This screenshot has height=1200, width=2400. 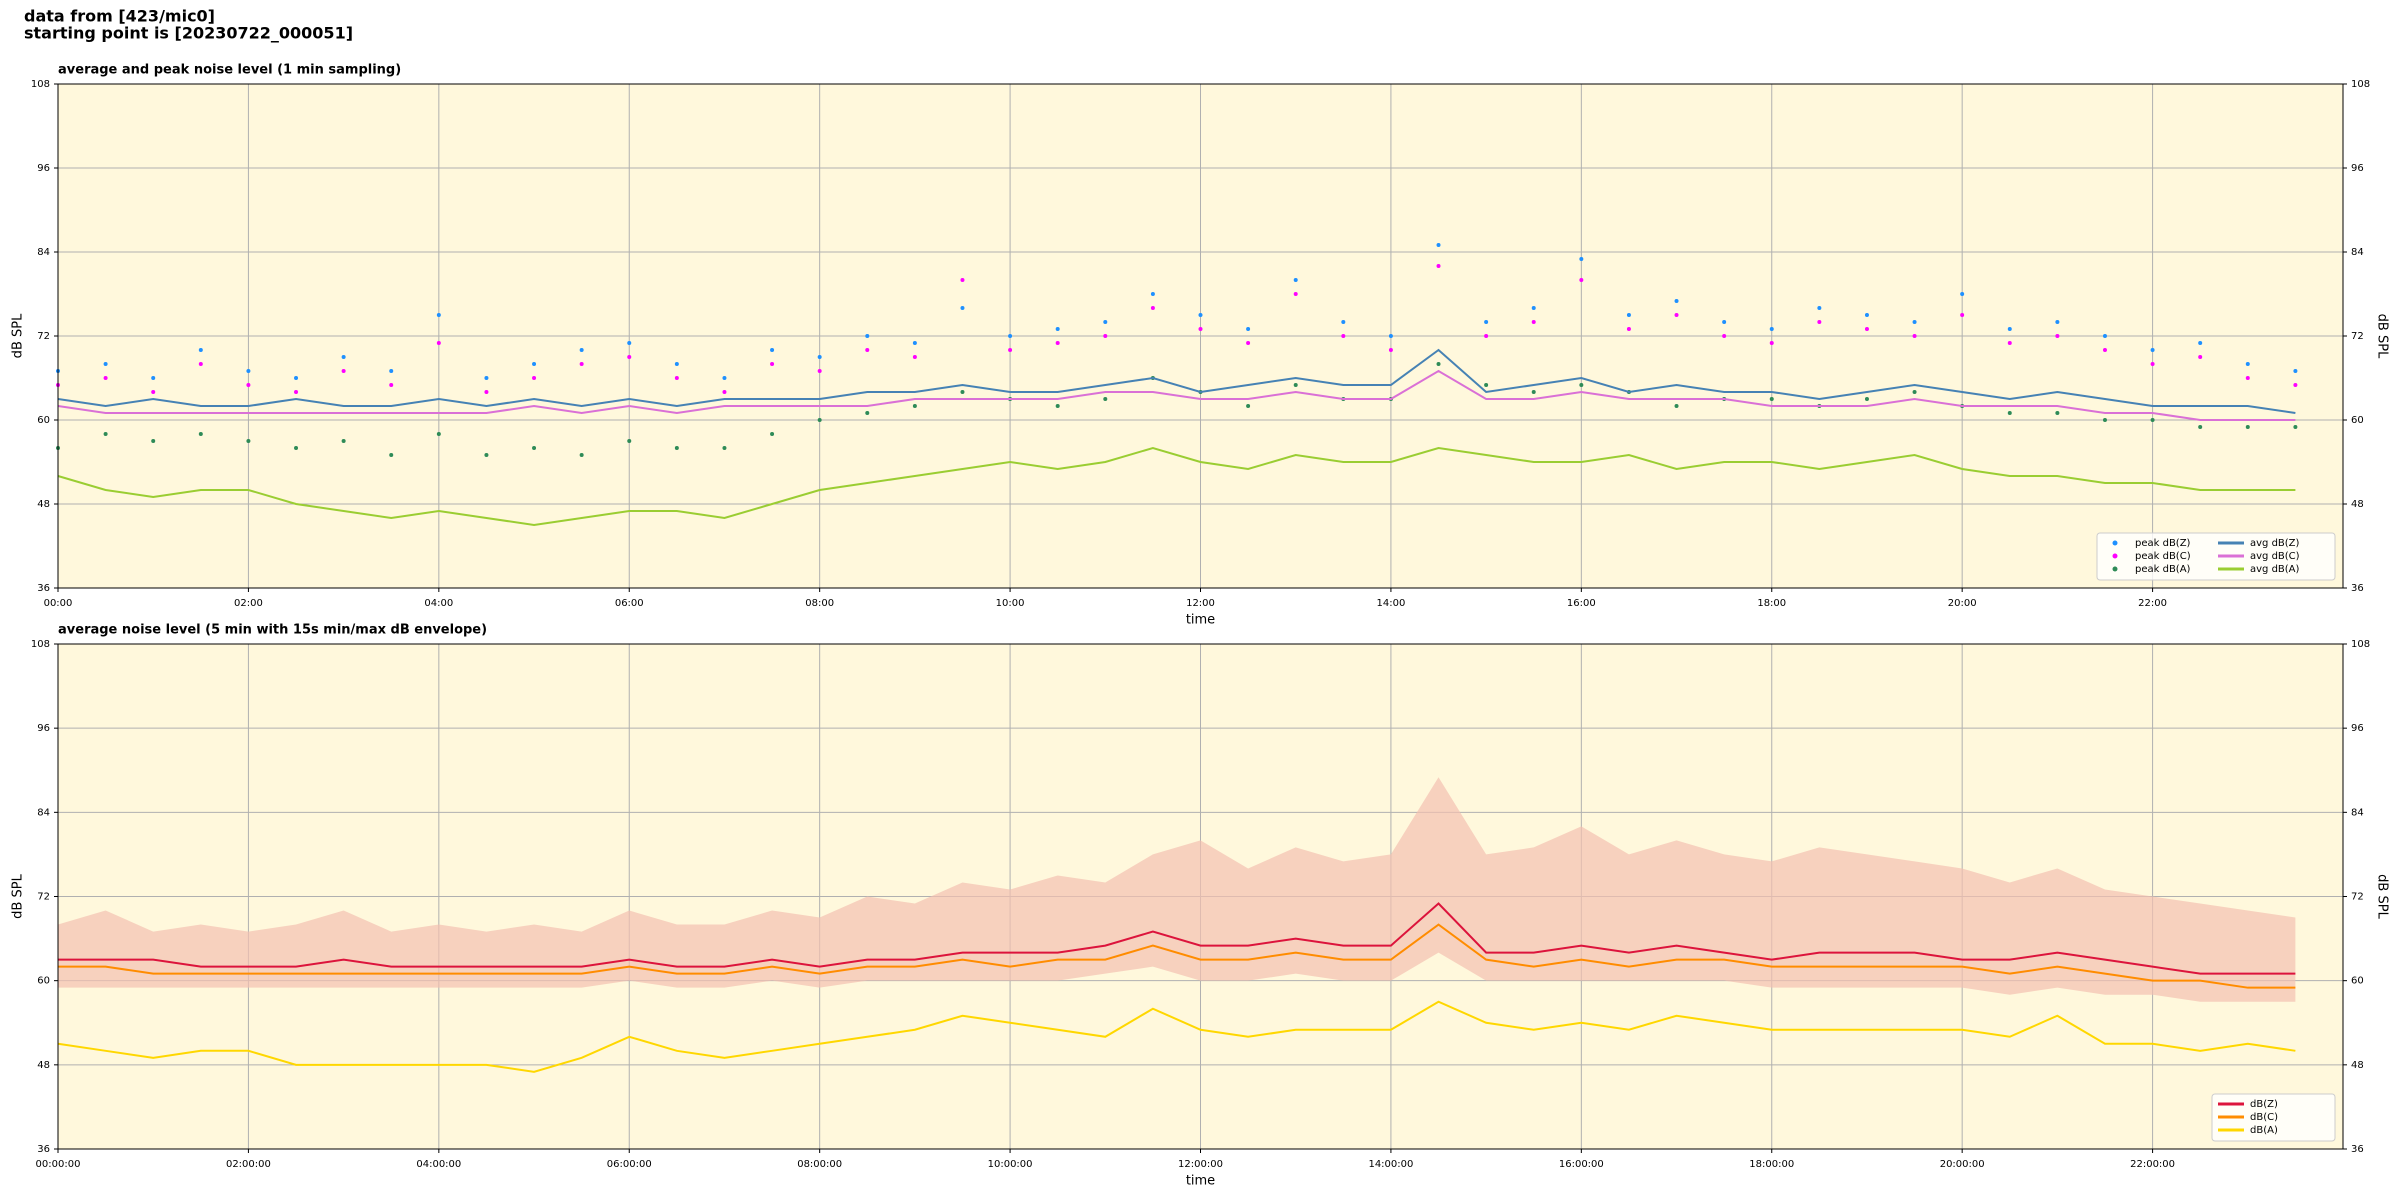 I want to click on legend-box, so click(x=2216, y=556).